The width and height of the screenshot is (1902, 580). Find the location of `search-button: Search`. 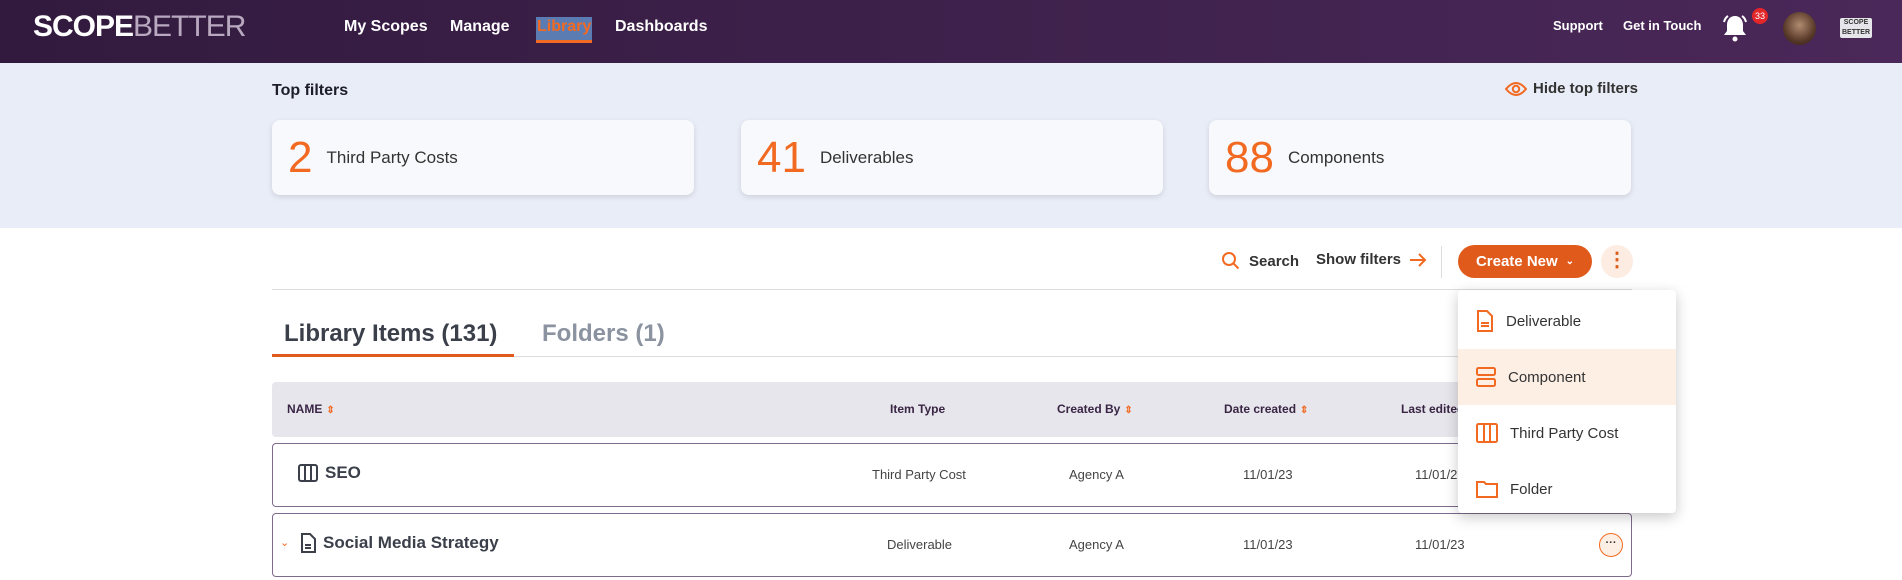

search-button: Search is located at coordinates (1260, 261).